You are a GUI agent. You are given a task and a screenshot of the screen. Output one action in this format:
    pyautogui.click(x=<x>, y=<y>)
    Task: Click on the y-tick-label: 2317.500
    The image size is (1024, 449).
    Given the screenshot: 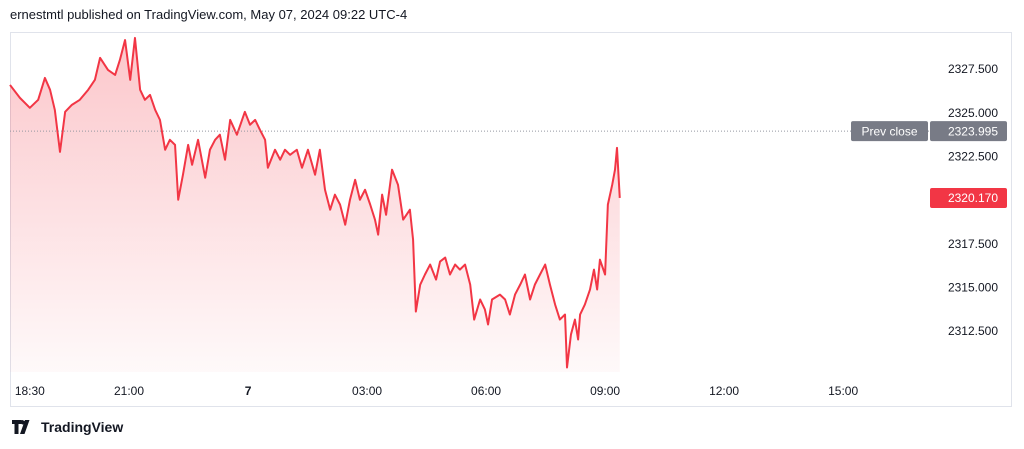 What is the action you would take?
    pyautogui.click(x=973, y=244)
    